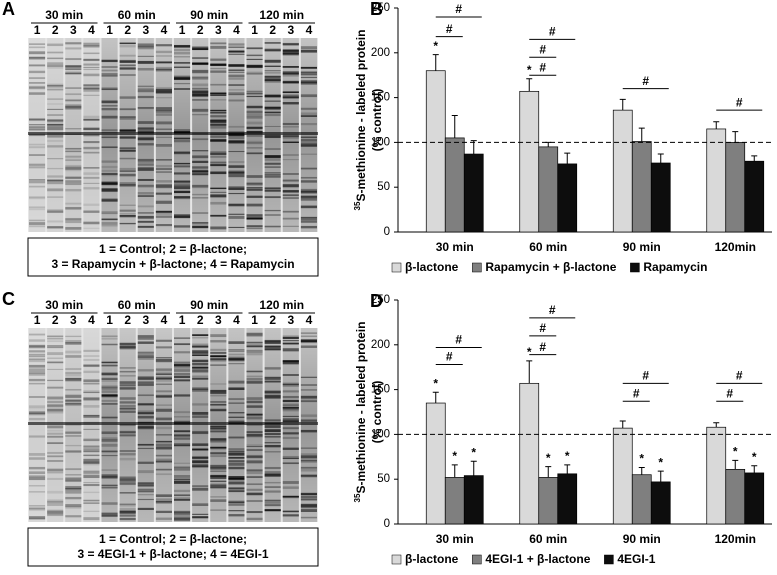 The height and width of the screenshot is (575, 777). I want to click on lane-label: 2, so click(200, 30).